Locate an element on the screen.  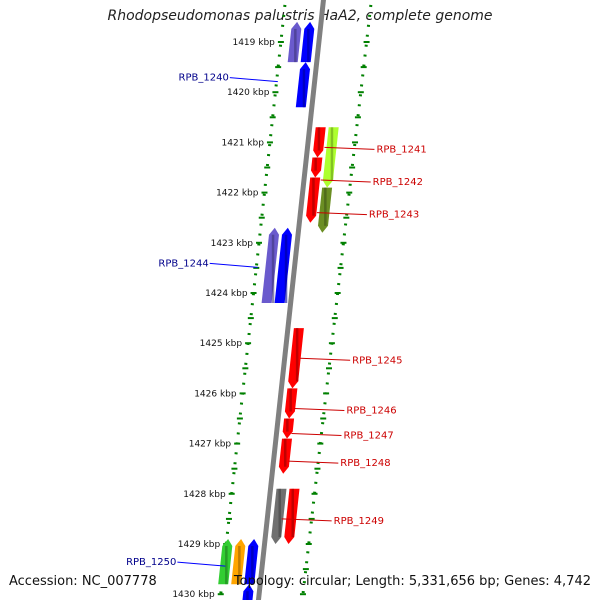
right-scale is located at coordinates (336, 300).